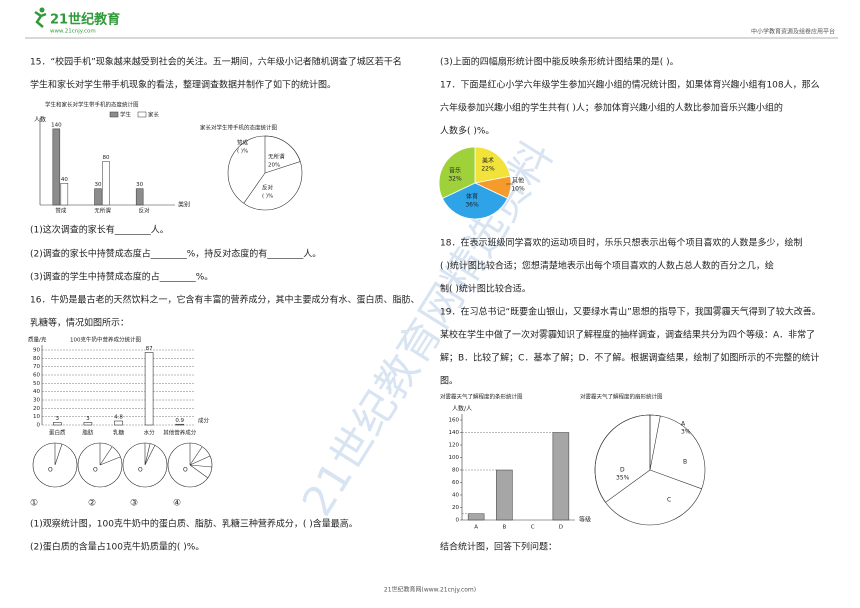 This screenshot has height=608, width=860. What do you see at coordinates (36, 351) in the screenshot?
I see `y-tick-label: 90` at bounding box center [36, 351].